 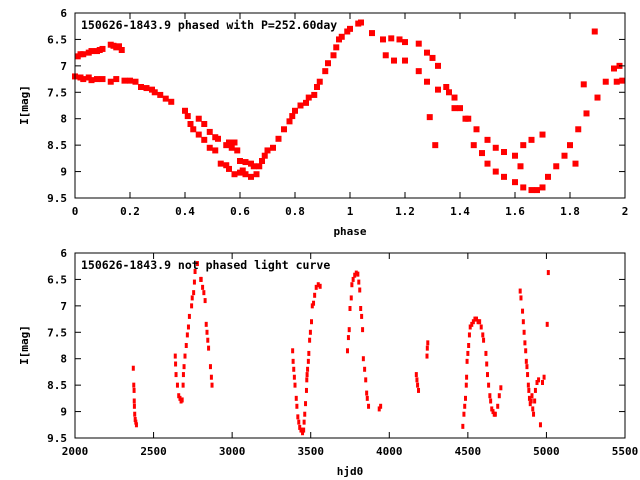 I want to click on x-tick-label: 1.8, so click(x=570, y=211).